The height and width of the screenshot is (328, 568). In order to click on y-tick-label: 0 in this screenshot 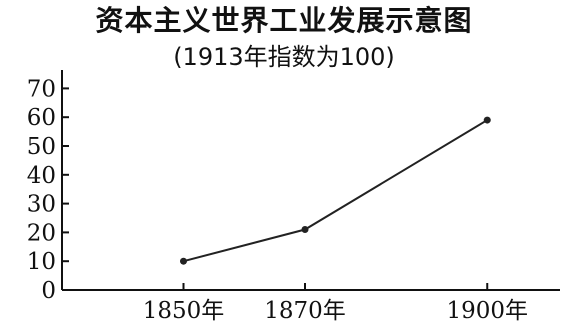, I will do `click(48, 291)`.